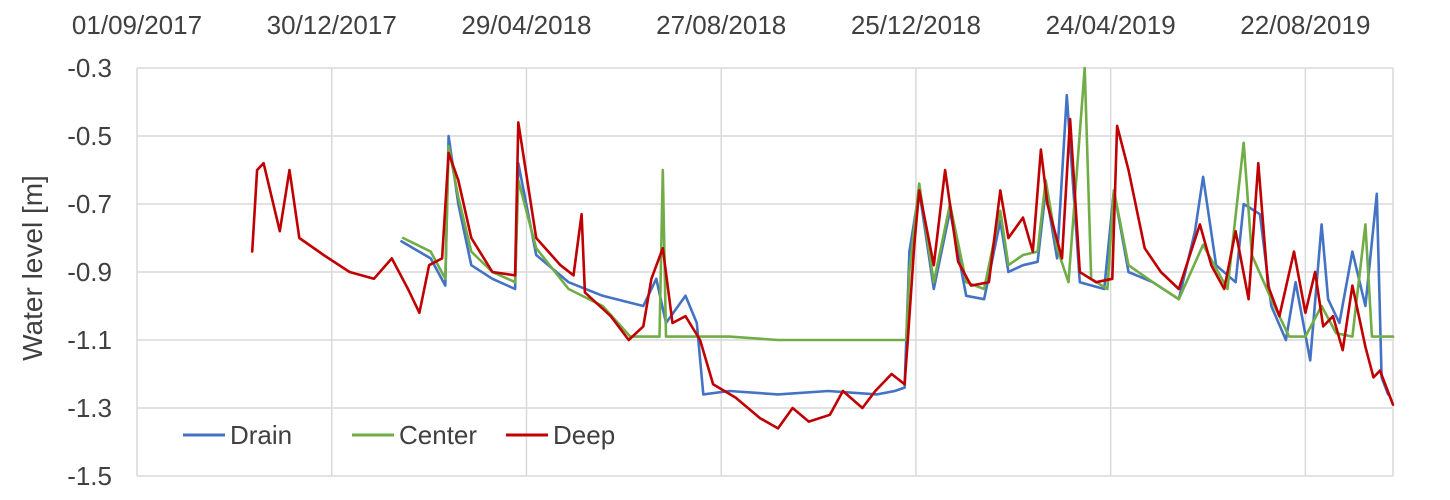 This screenshot has height=500, width=1450. What do you see at coordinates (89, 136) in the screenshot?
I see `y-tick-label: -0.5` at bounding box center [89, 136].